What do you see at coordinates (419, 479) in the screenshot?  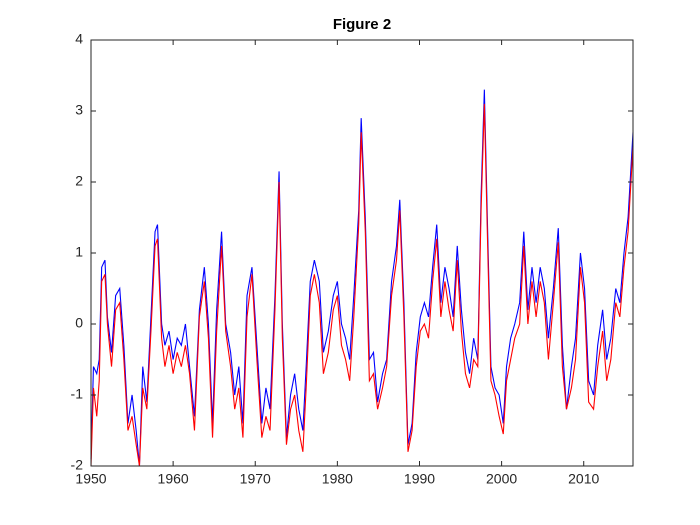 I see `x-tick-label: 1990` at bounding box center [419, 479].